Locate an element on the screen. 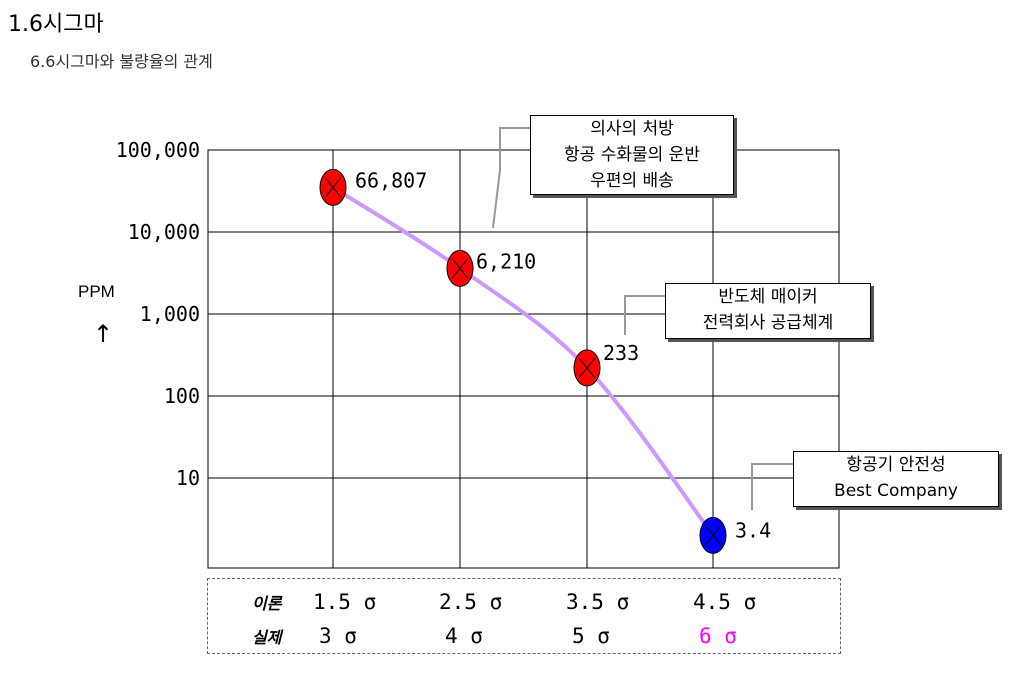 The width and height of the screenshot is (1014, 689). callout-medical: 의사의 처방 항공 수화물의 운반 우편의 배송 is located at coordinates (632, 155).